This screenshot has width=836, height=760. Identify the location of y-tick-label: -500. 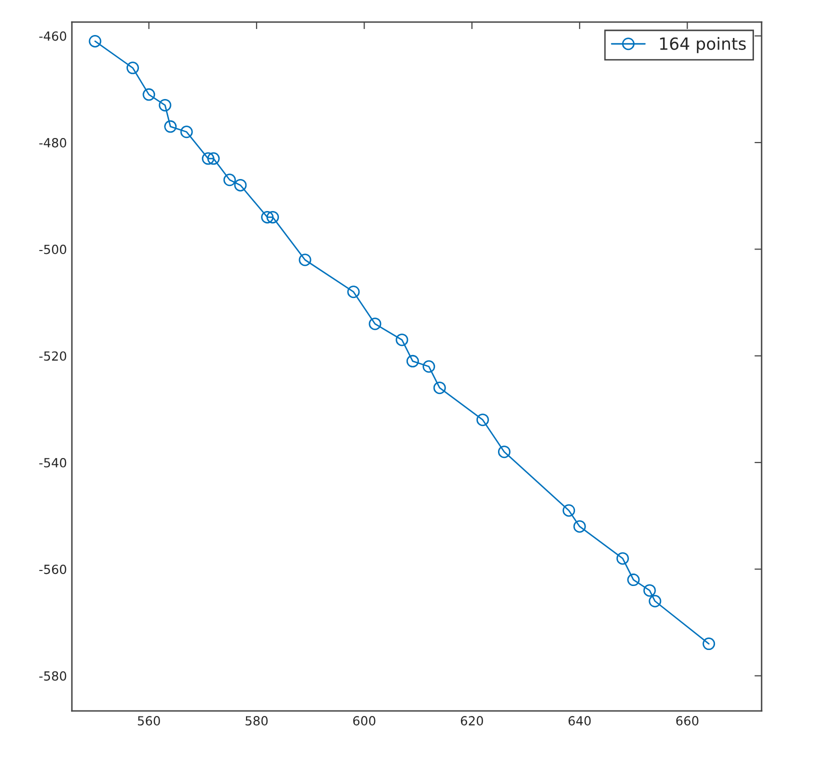
(52, 249).